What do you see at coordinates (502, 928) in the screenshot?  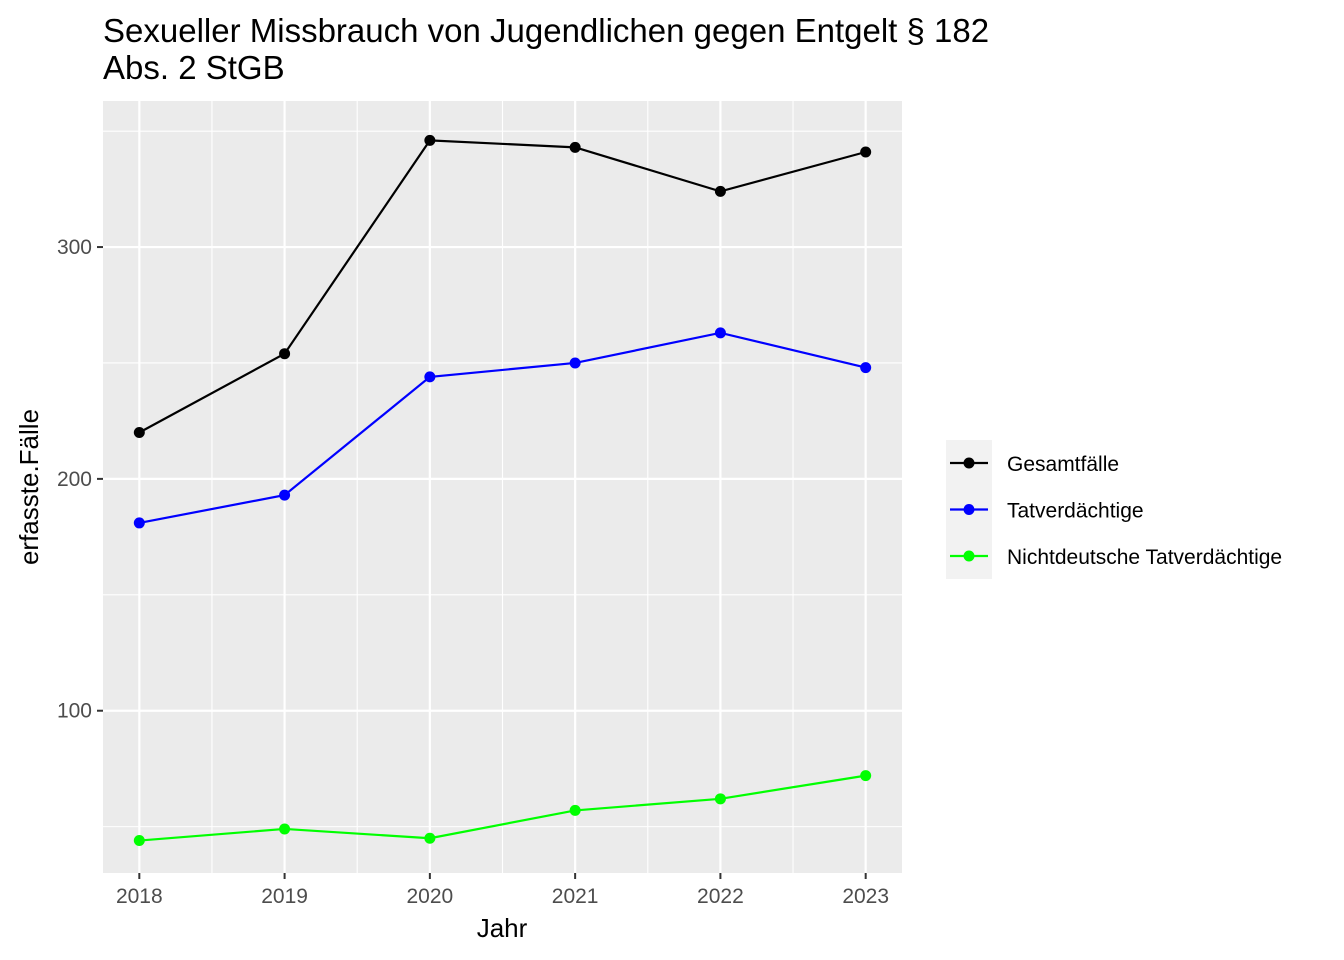 I see `x-axis-title: Jahr` at bounding box center [502, 928].